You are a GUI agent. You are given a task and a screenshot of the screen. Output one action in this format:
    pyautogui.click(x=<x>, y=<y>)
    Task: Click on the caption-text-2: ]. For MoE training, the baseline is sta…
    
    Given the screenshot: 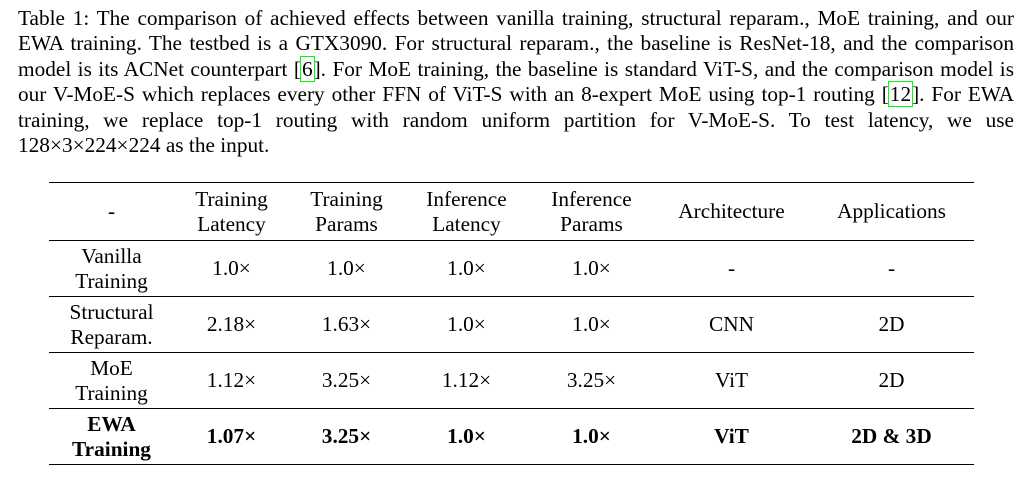 What is the action you would take?
    pyautogui.click(x=516, y=81)
    